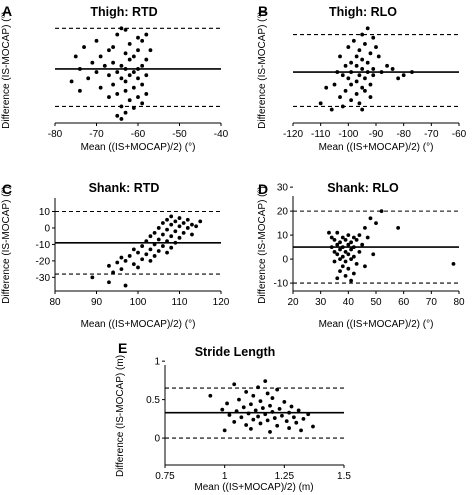 The width and height of the screenshot is (474, 495). Describe the element at coordinates (165, 476) in the screenshot. I see `x-tick-label-e-0: 0.75` at that location.